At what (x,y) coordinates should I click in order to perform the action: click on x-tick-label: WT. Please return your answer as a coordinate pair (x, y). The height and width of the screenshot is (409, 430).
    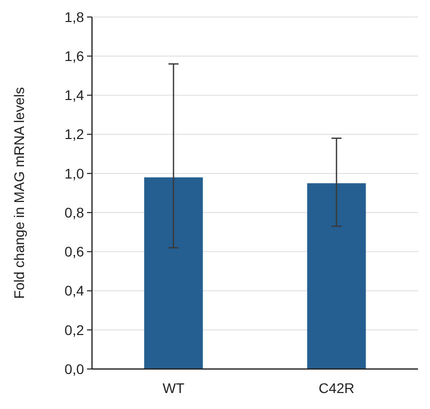
    Looking at the image, I should click on (173, 388).